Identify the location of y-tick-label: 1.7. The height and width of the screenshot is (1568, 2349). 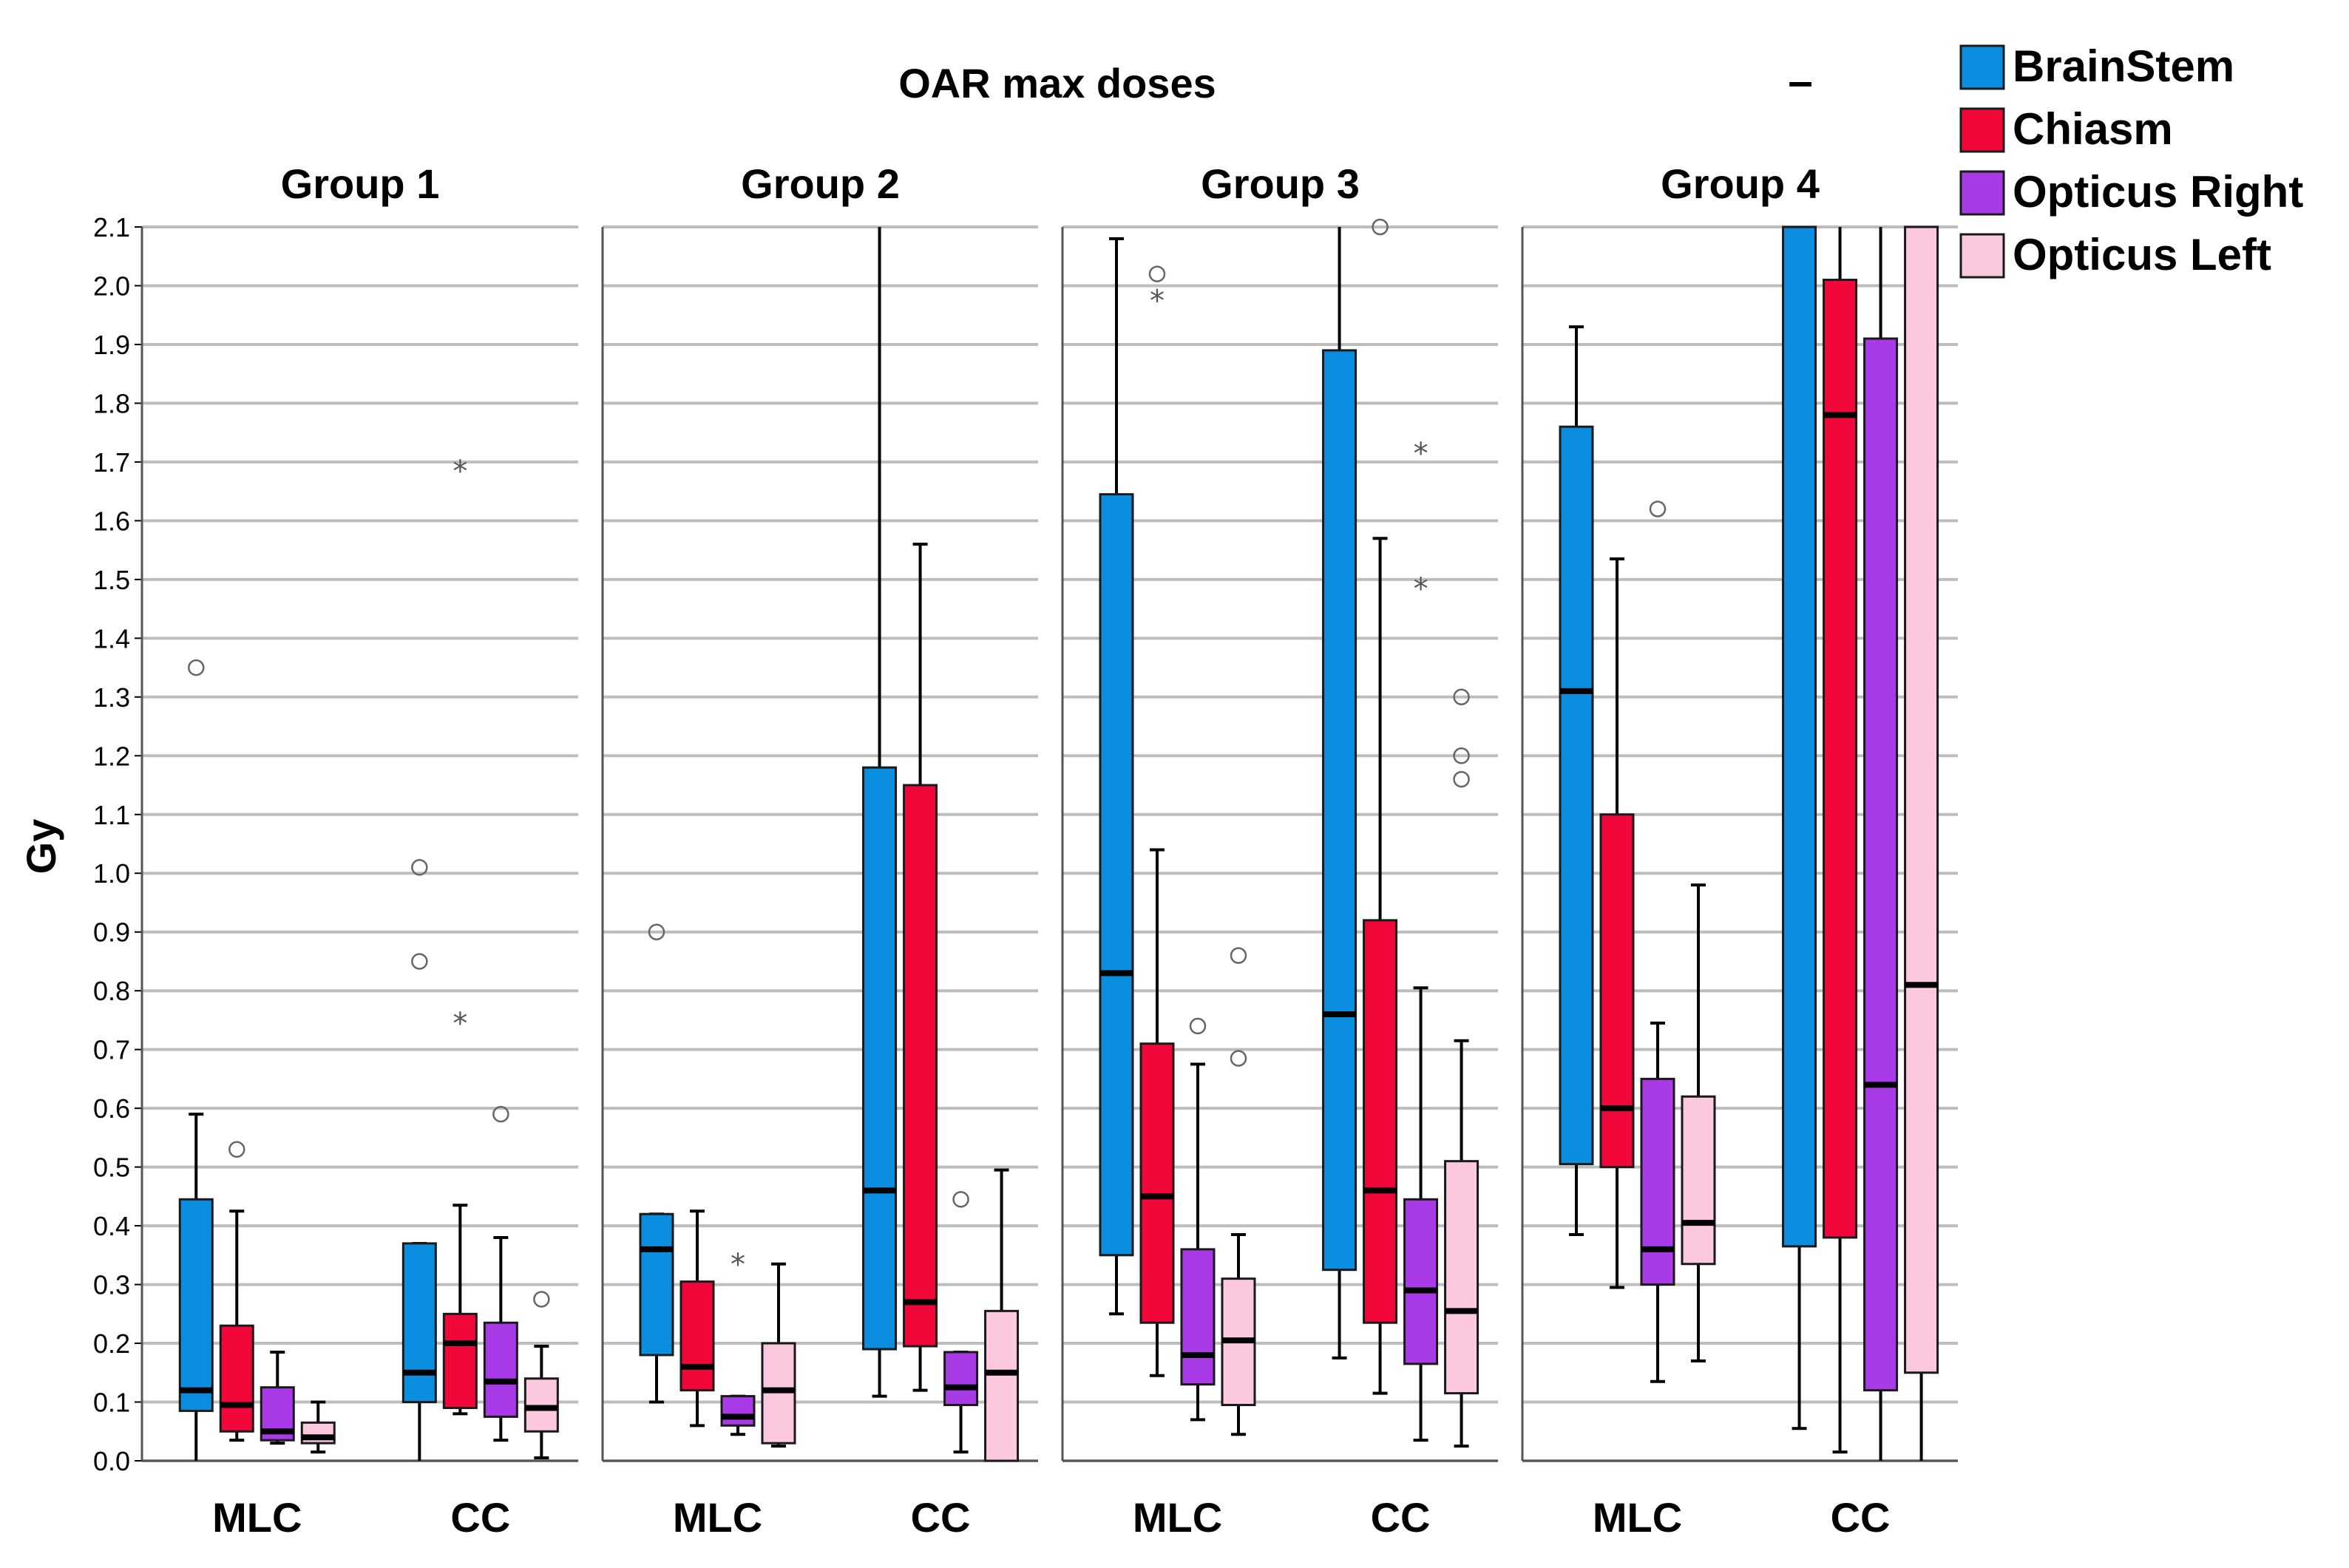
(111, 462).